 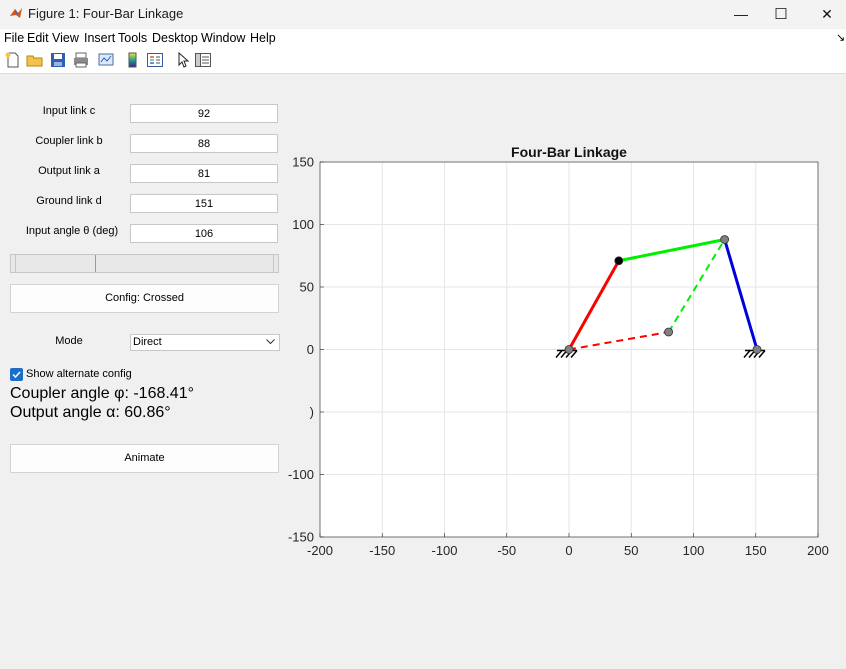 I want to click on menu-tools: Tools, so click(x=133, y=38).